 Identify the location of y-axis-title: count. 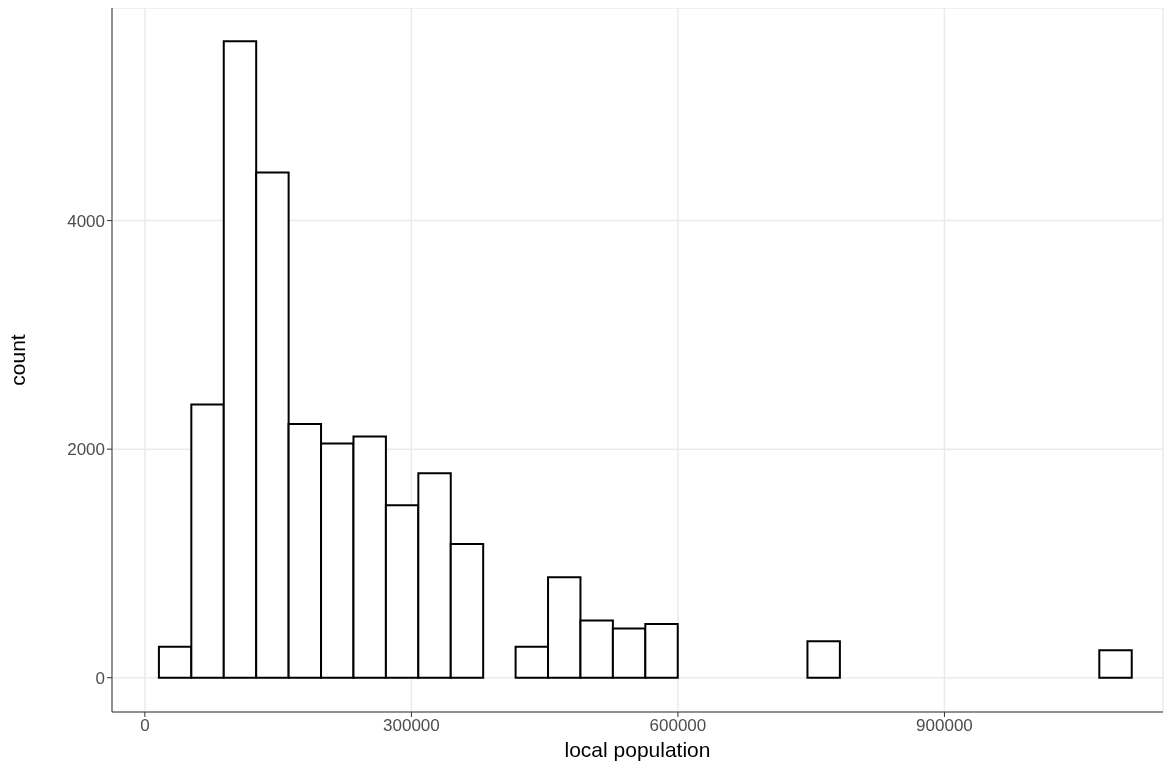
(18, 360).